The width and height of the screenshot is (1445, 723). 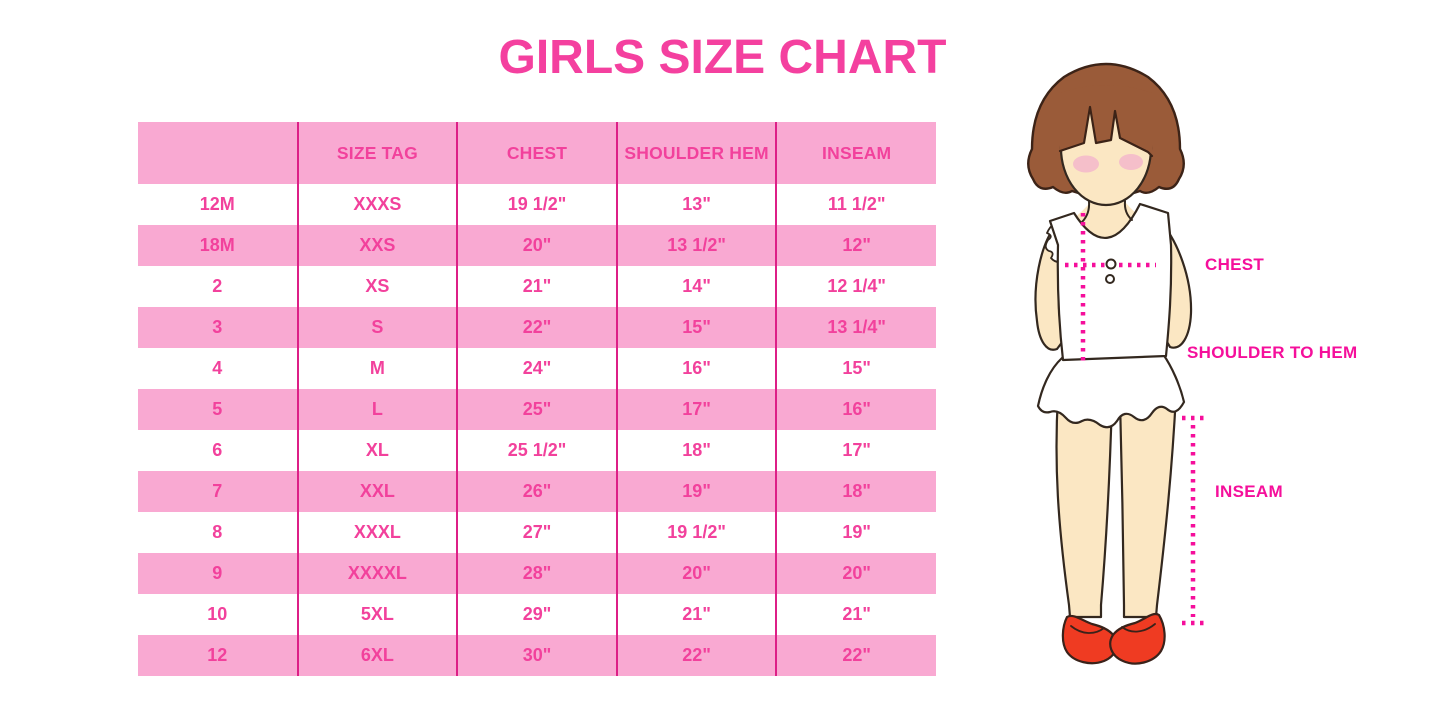 I want to click on size-cell: L, so click(x=377, y=409).